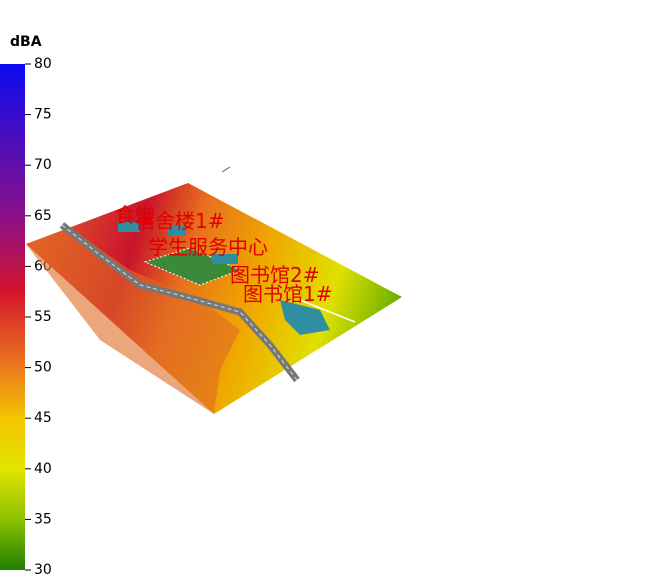 Image resolution: width=654 pixels, height=588 pixels. Describe the element at coordinates (208, 247) in the screenshot. I see `building-label: 学生服务中心` at that location.